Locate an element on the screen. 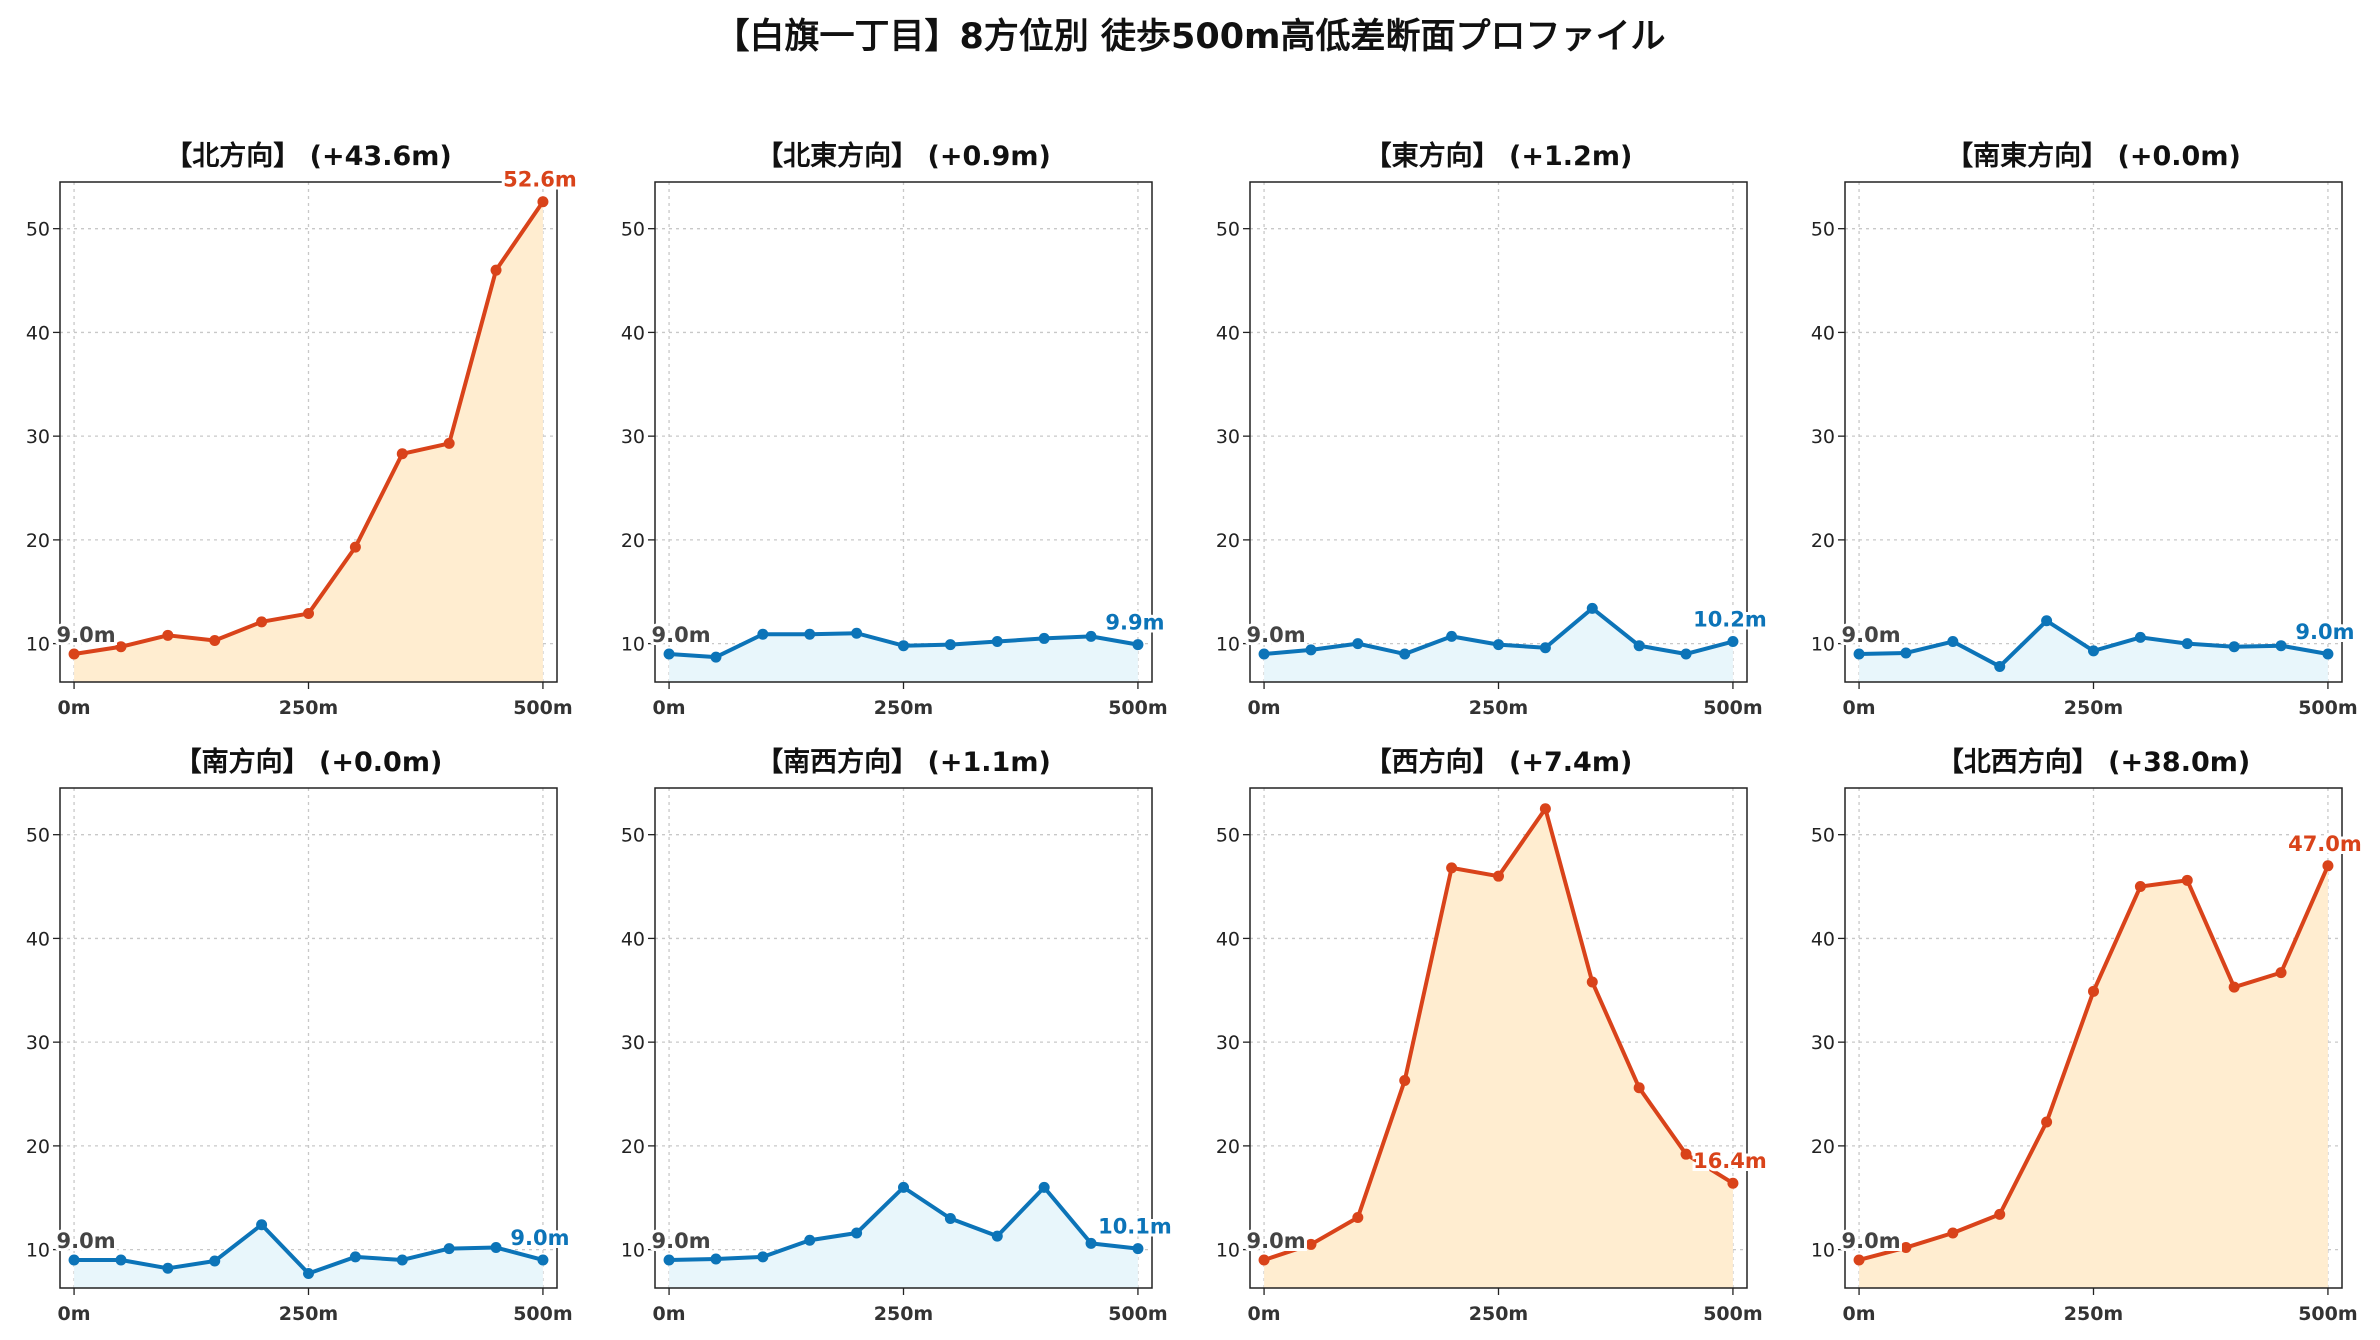 This screenshot has height=1340, width=2380. panel-title: 【東方向】 (+1.2m) is located at coordinates (1499, 156).